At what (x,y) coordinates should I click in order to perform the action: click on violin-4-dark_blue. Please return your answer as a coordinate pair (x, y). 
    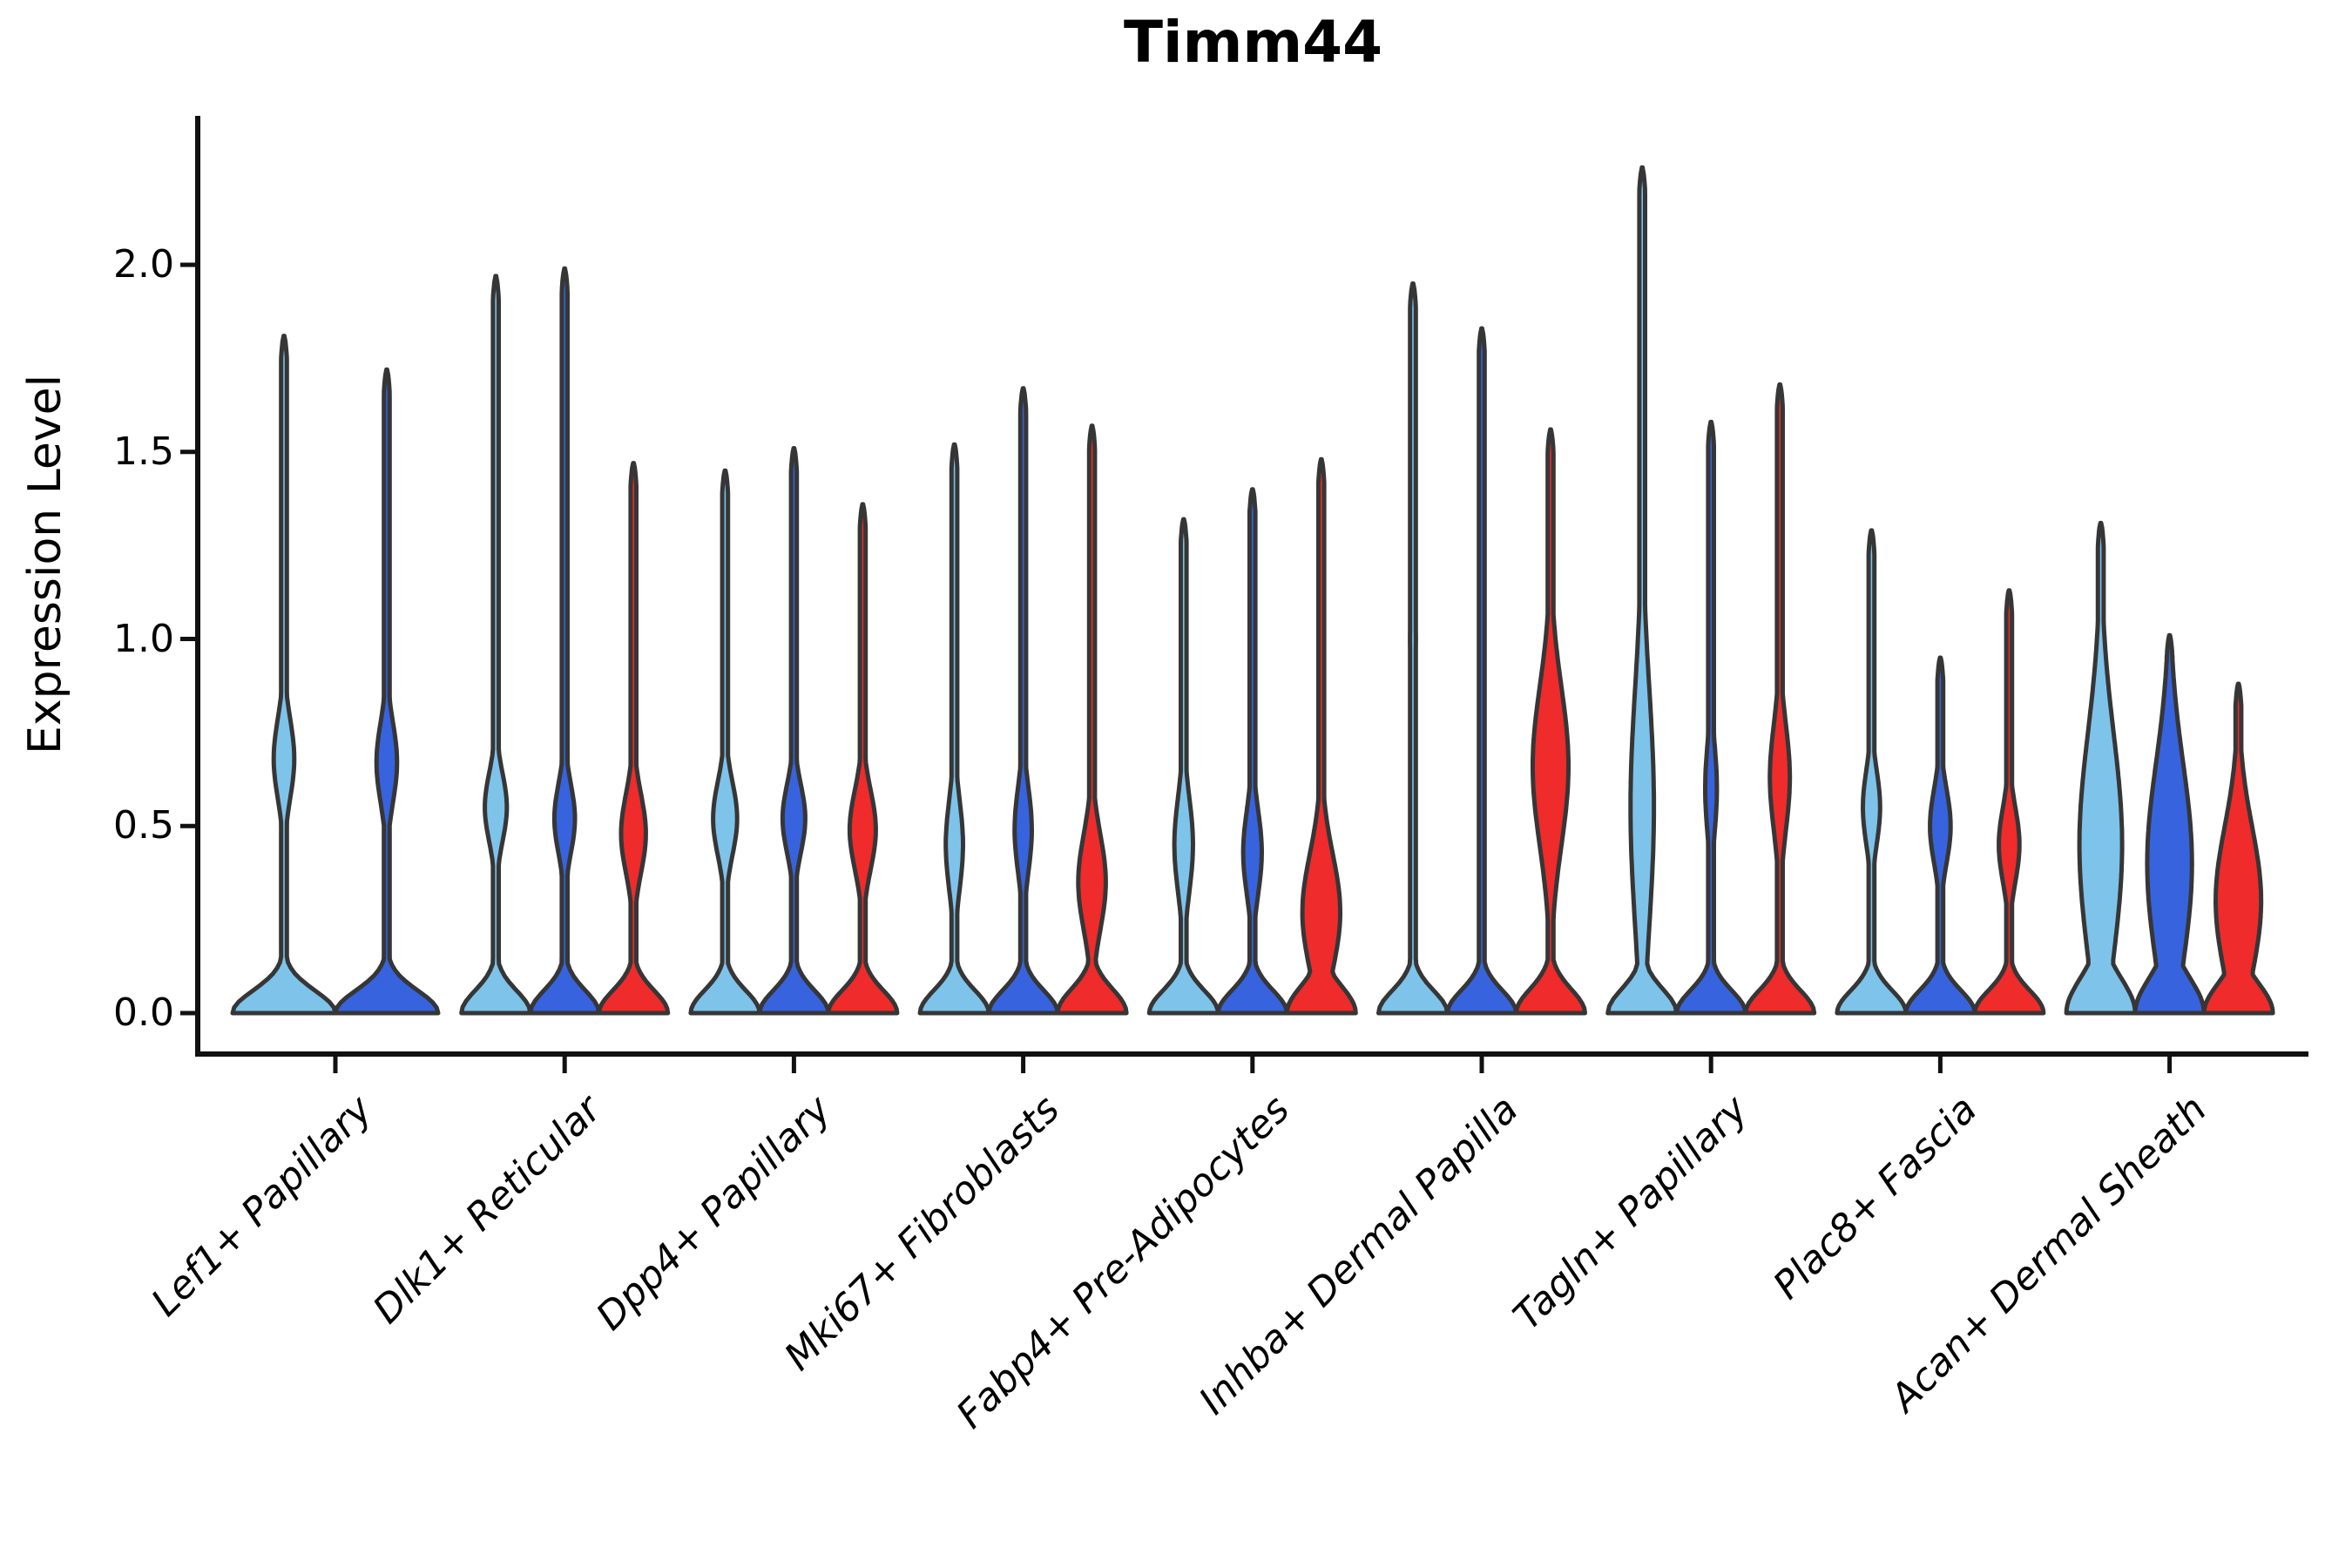
    Looking at the image, I should click on (1023, 701).